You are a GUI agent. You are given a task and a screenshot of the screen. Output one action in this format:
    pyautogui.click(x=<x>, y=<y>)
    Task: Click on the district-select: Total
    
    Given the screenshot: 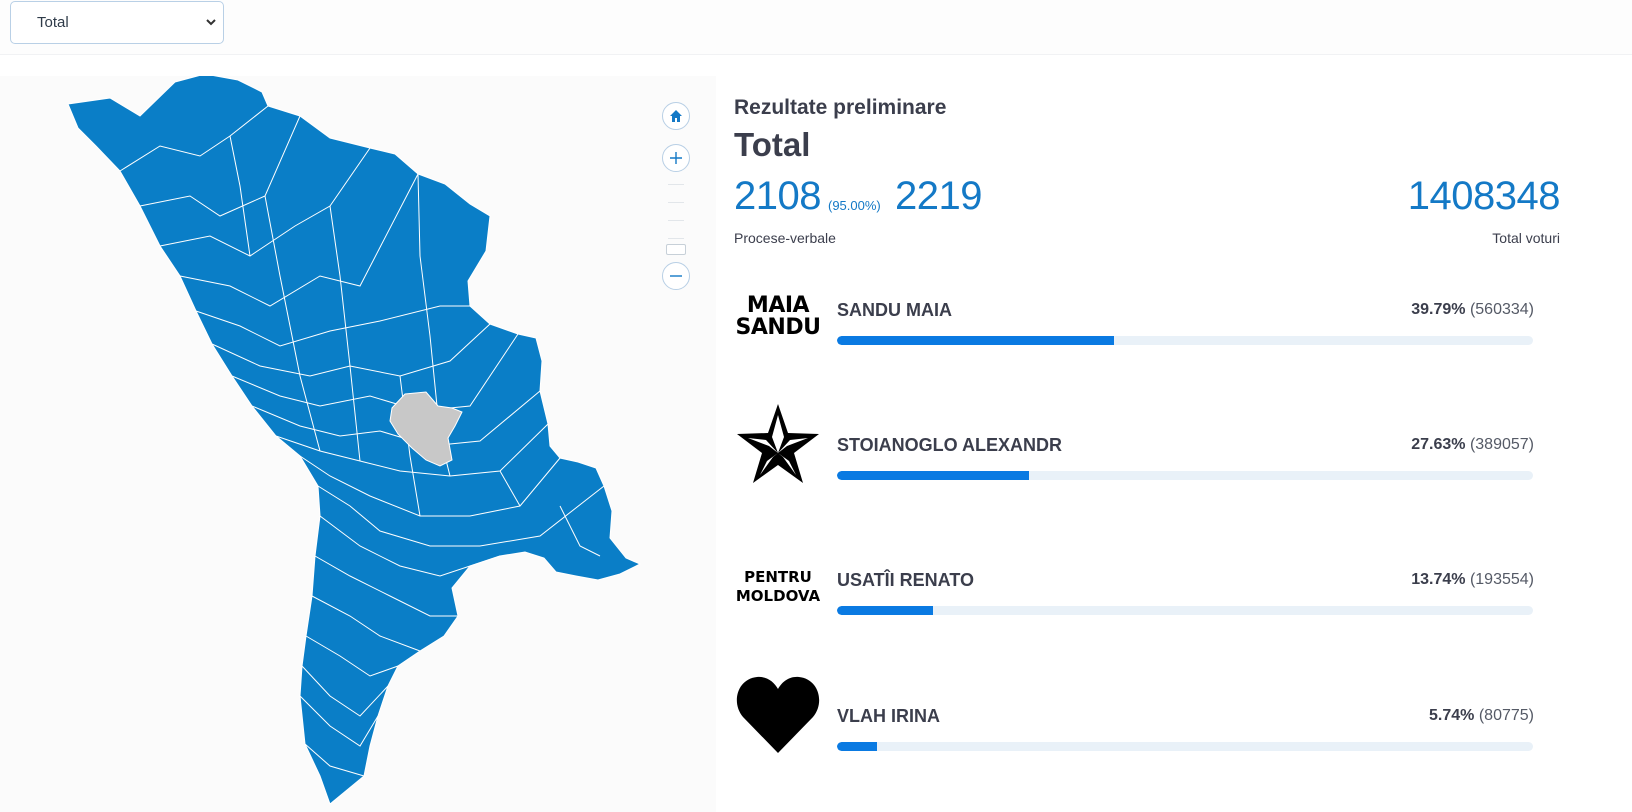 What is the action you would take?
    pyautogui.click(x=117, y=22)
    